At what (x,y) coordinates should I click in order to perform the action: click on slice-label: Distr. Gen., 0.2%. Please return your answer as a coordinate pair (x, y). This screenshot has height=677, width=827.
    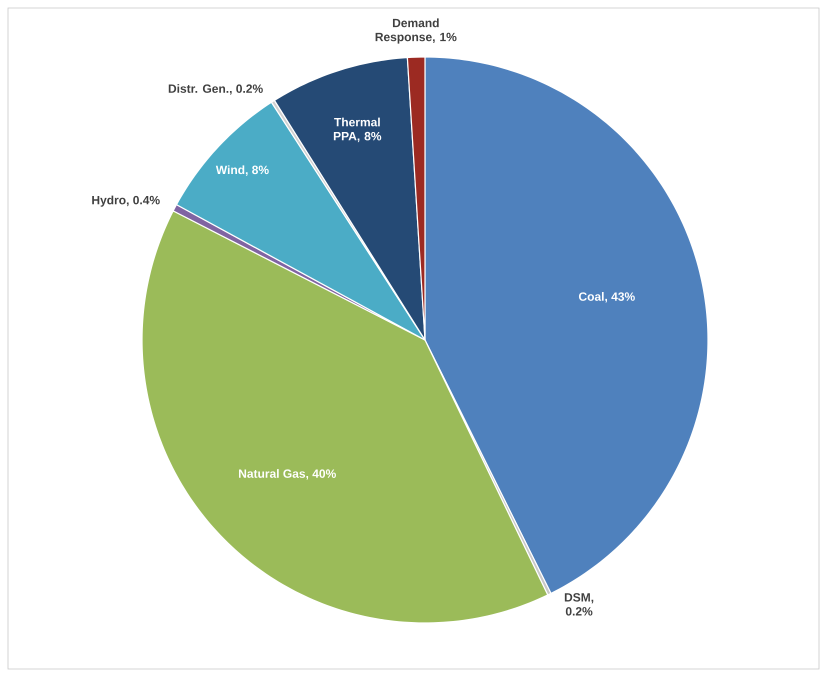
    Looking at the image, I should click on (215, 89).